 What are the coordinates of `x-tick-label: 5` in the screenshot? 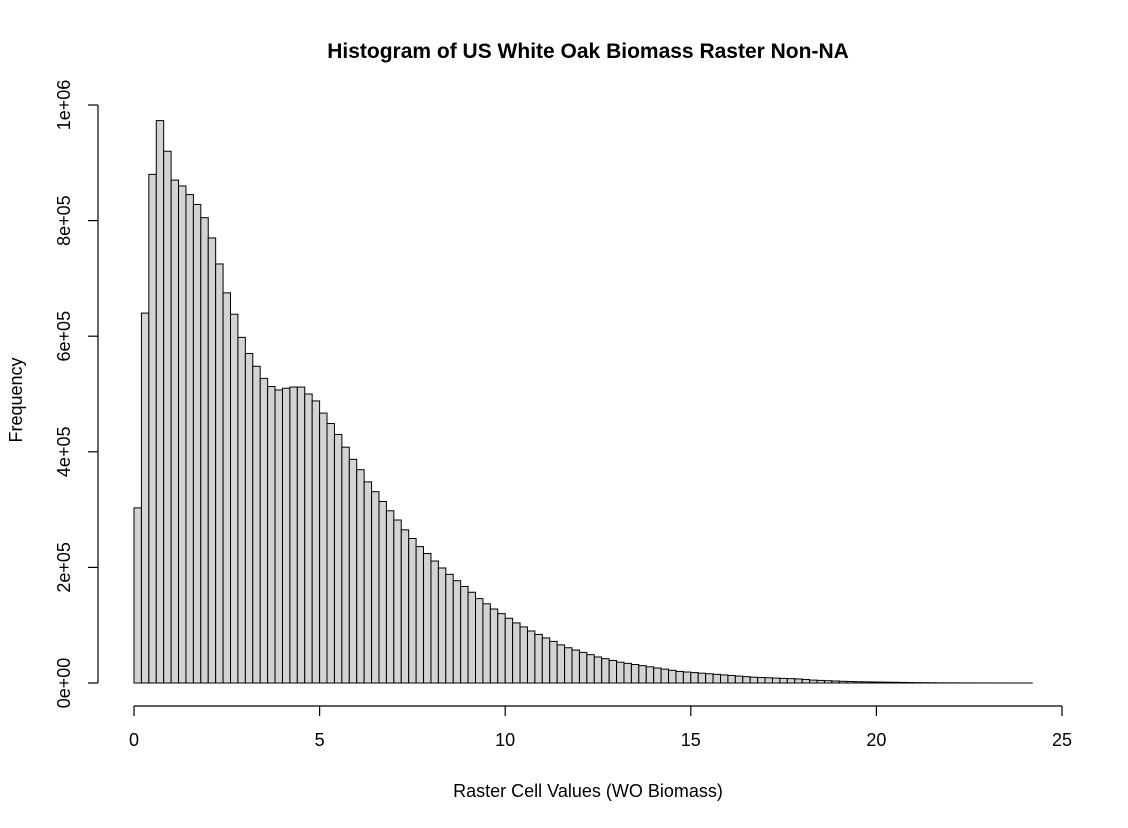 It's located at (320, 740).